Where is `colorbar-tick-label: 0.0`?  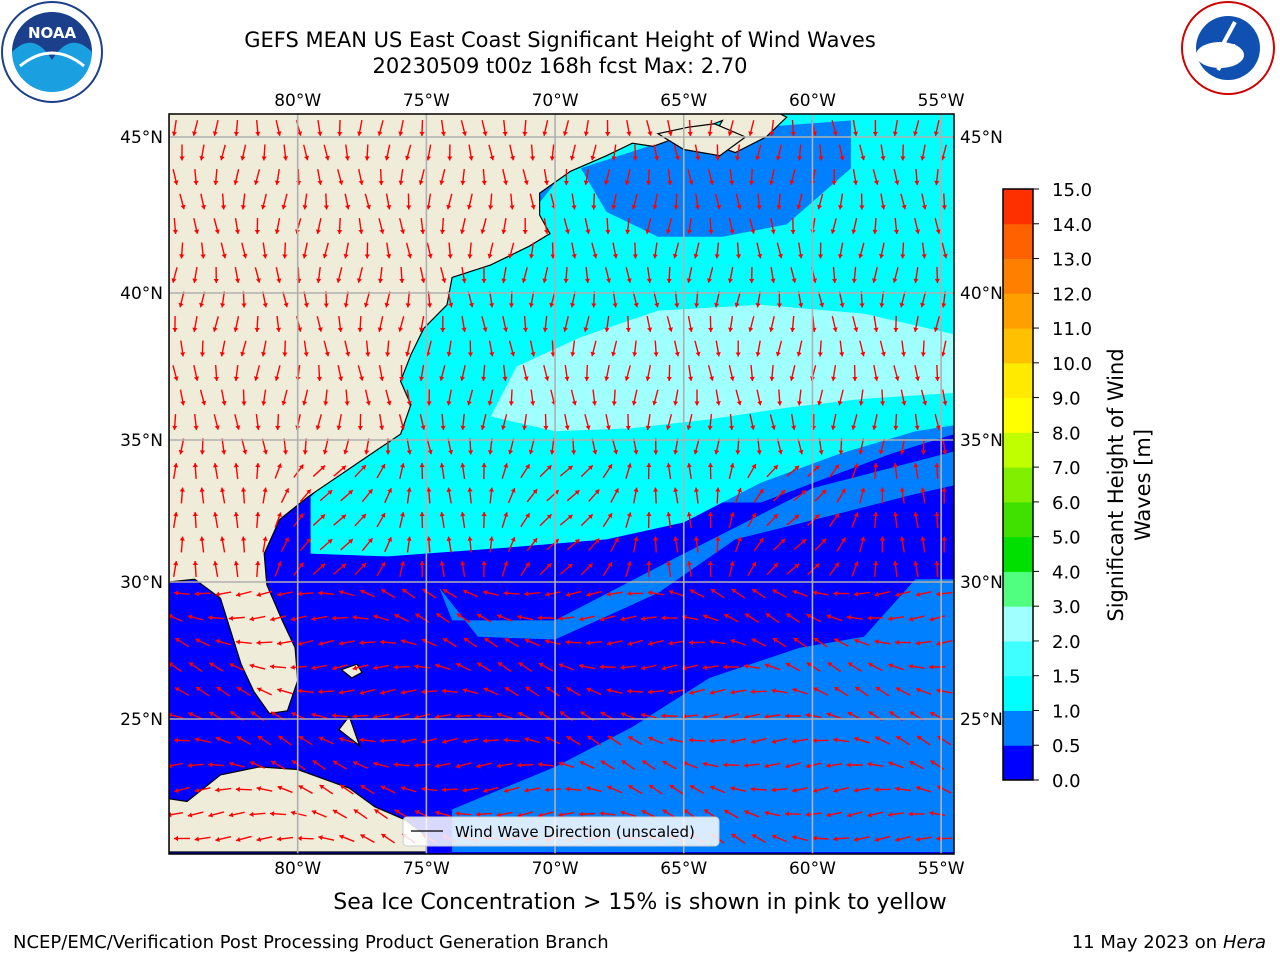
colorbar-tick-label: 0.0 is located at coordinates (1066, 781).